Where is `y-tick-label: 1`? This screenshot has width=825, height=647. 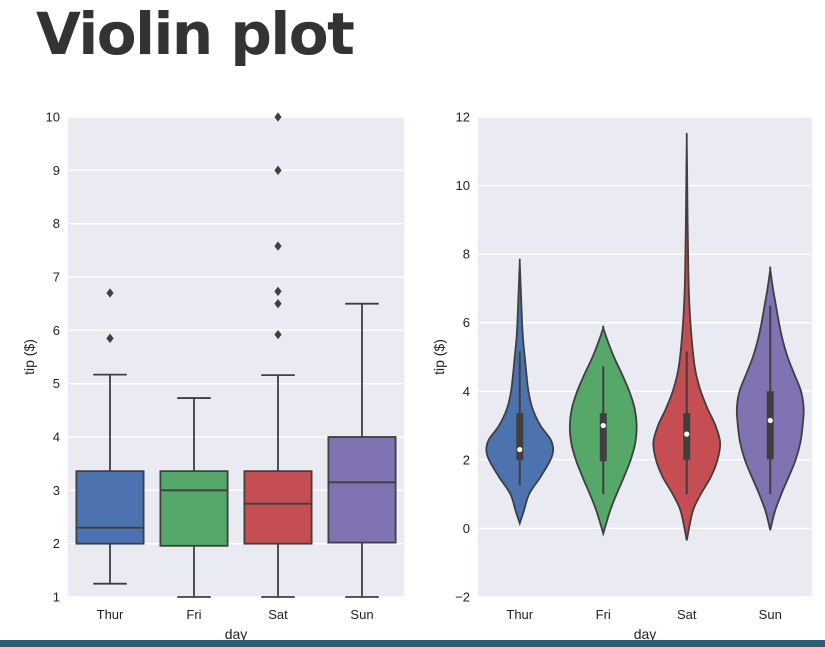 y-tick-label: 1 is located at coordinates (56, 597).